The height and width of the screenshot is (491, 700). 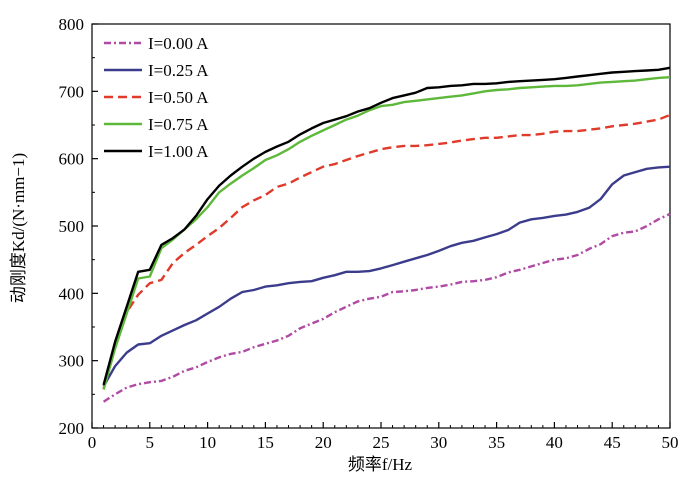 What do you see at coordinates (554, 442) in the screenshot?
I see `x-tick-label: 40` at bounding box center [554, 442].